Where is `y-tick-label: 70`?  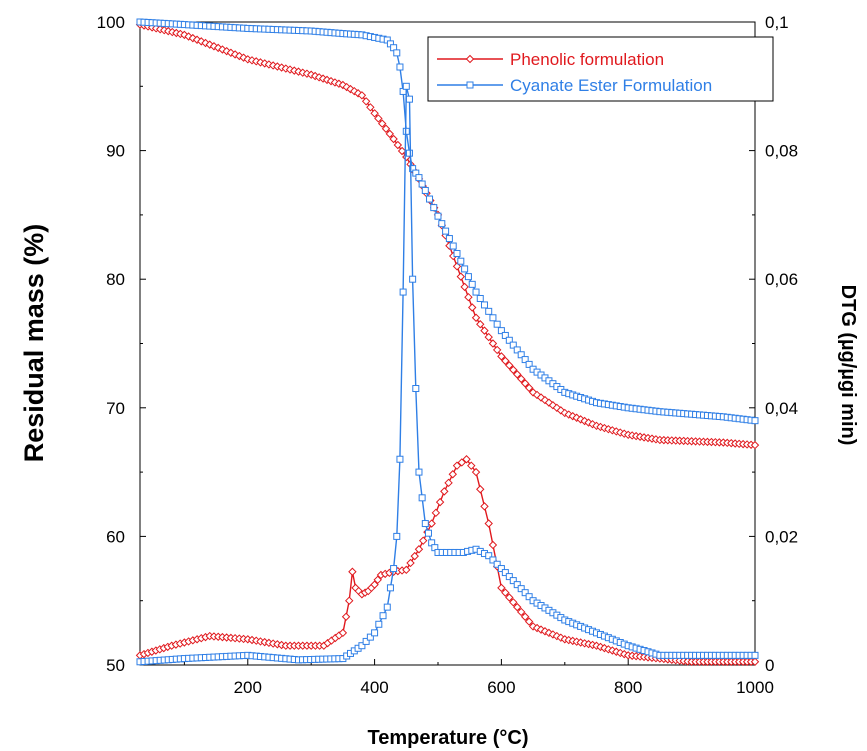
y-tick-label: 70 is located at coordinates (115, 408).